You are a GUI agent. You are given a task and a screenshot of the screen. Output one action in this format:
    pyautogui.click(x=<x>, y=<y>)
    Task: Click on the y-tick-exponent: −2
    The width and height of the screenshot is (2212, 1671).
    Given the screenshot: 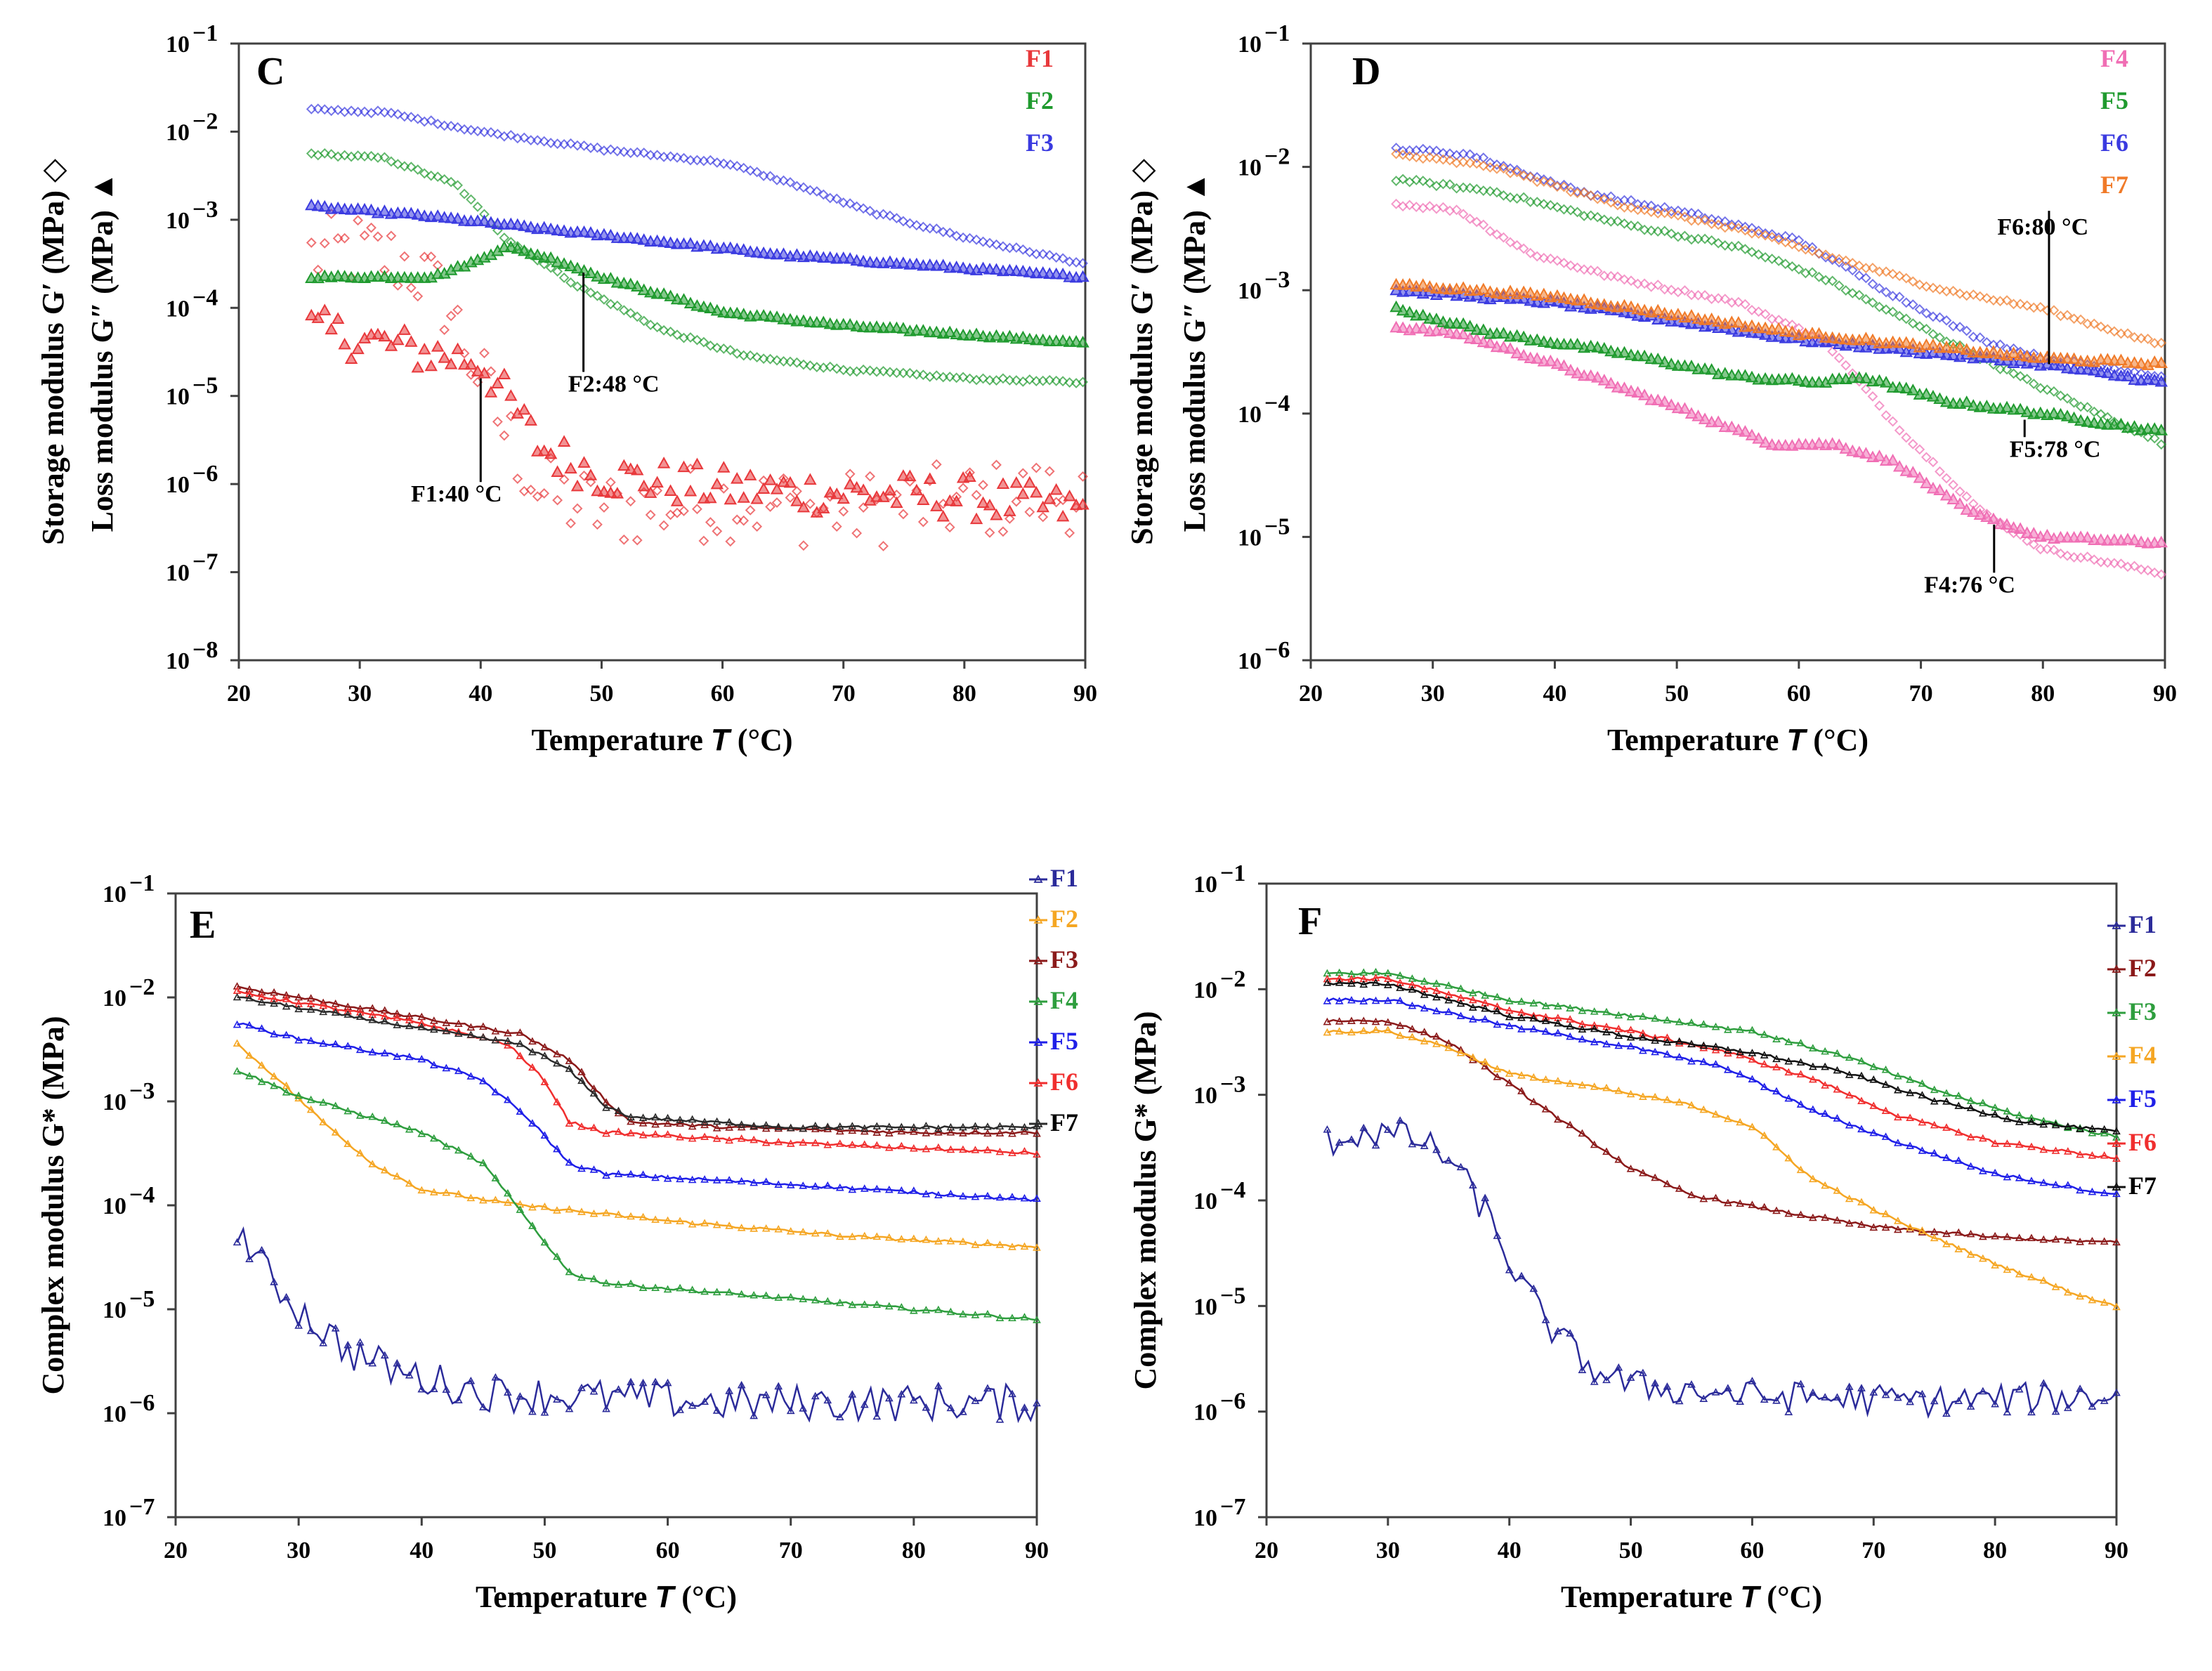 What is the action you would take?
    pyautogui.click(x=142, y=987)
    